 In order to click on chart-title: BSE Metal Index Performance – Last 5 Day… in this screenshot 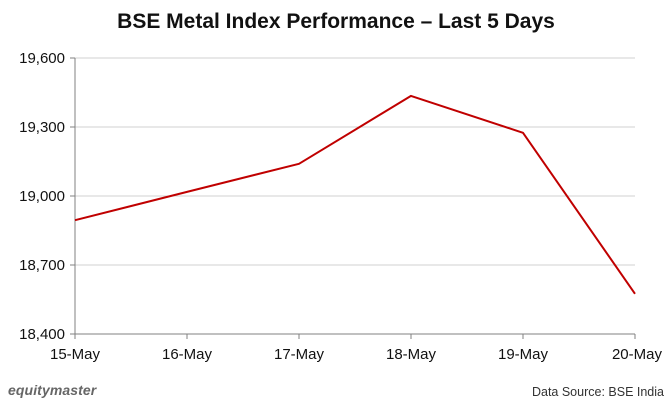, I will do `click(336, 21)`.